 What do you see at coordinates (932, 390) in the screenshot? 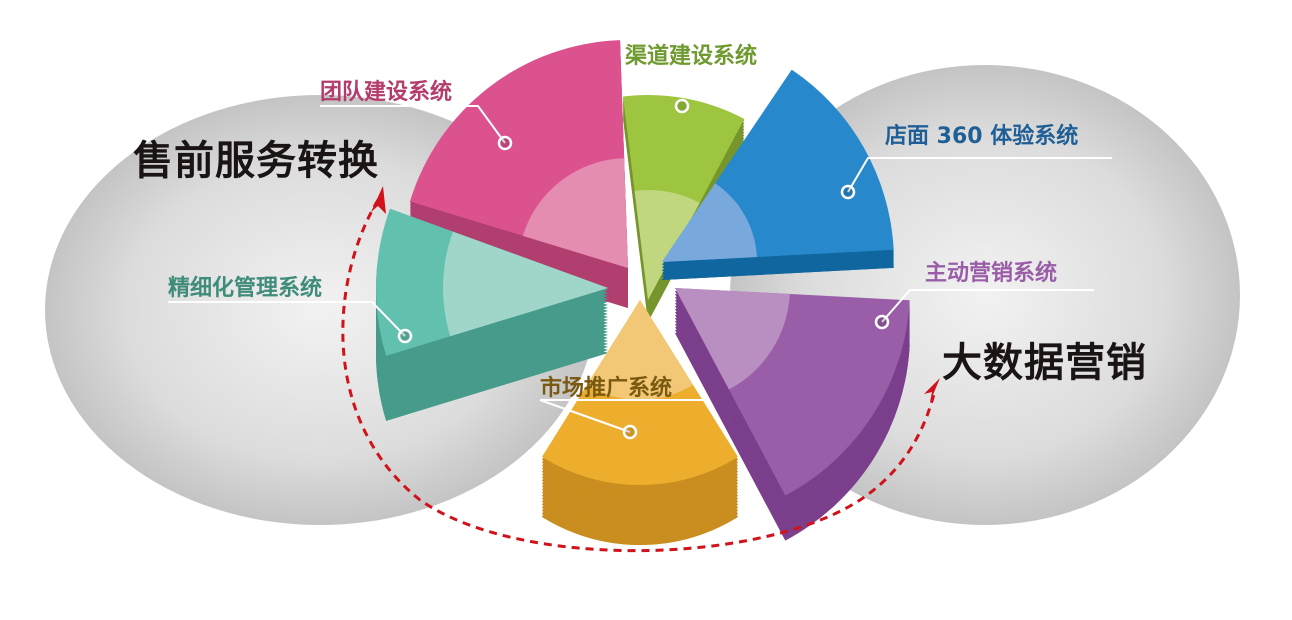
I see `arrow-head-right-icon` at bounding box center [932, 390].